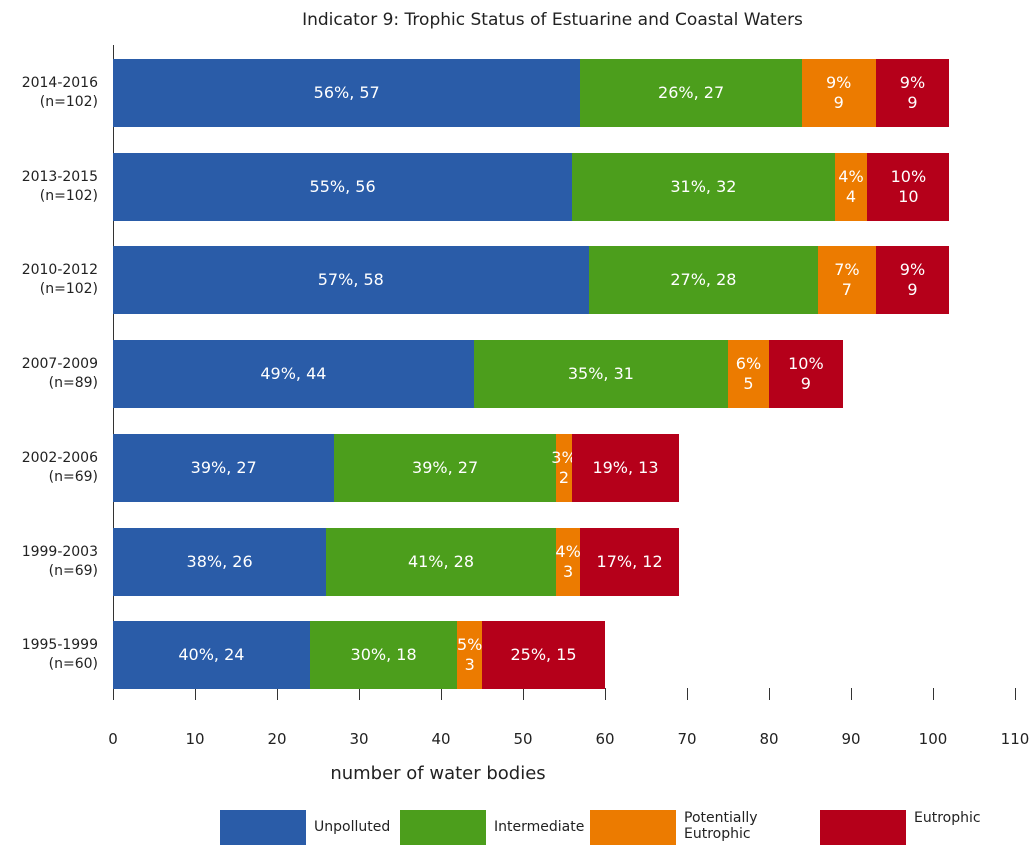  Describe the element at coordinates (851, 739) in the screenshot. I see `x-tick-label: 90` at that location.